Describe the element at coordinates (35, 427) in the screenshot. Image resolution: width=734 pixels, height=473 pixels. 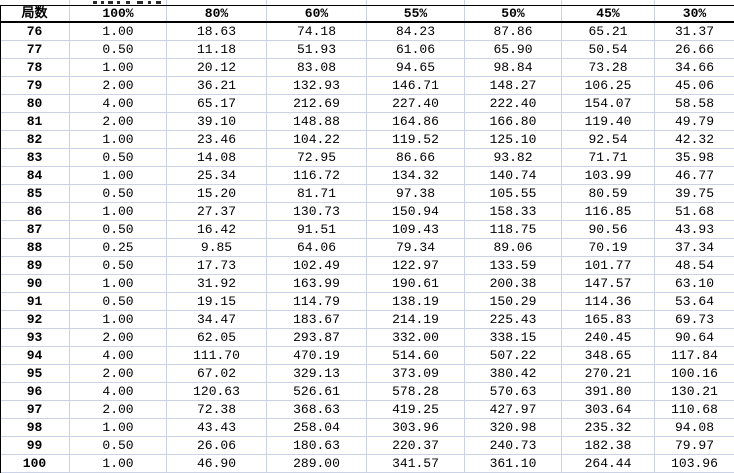
I see `row-header-cell: 98` at that location.